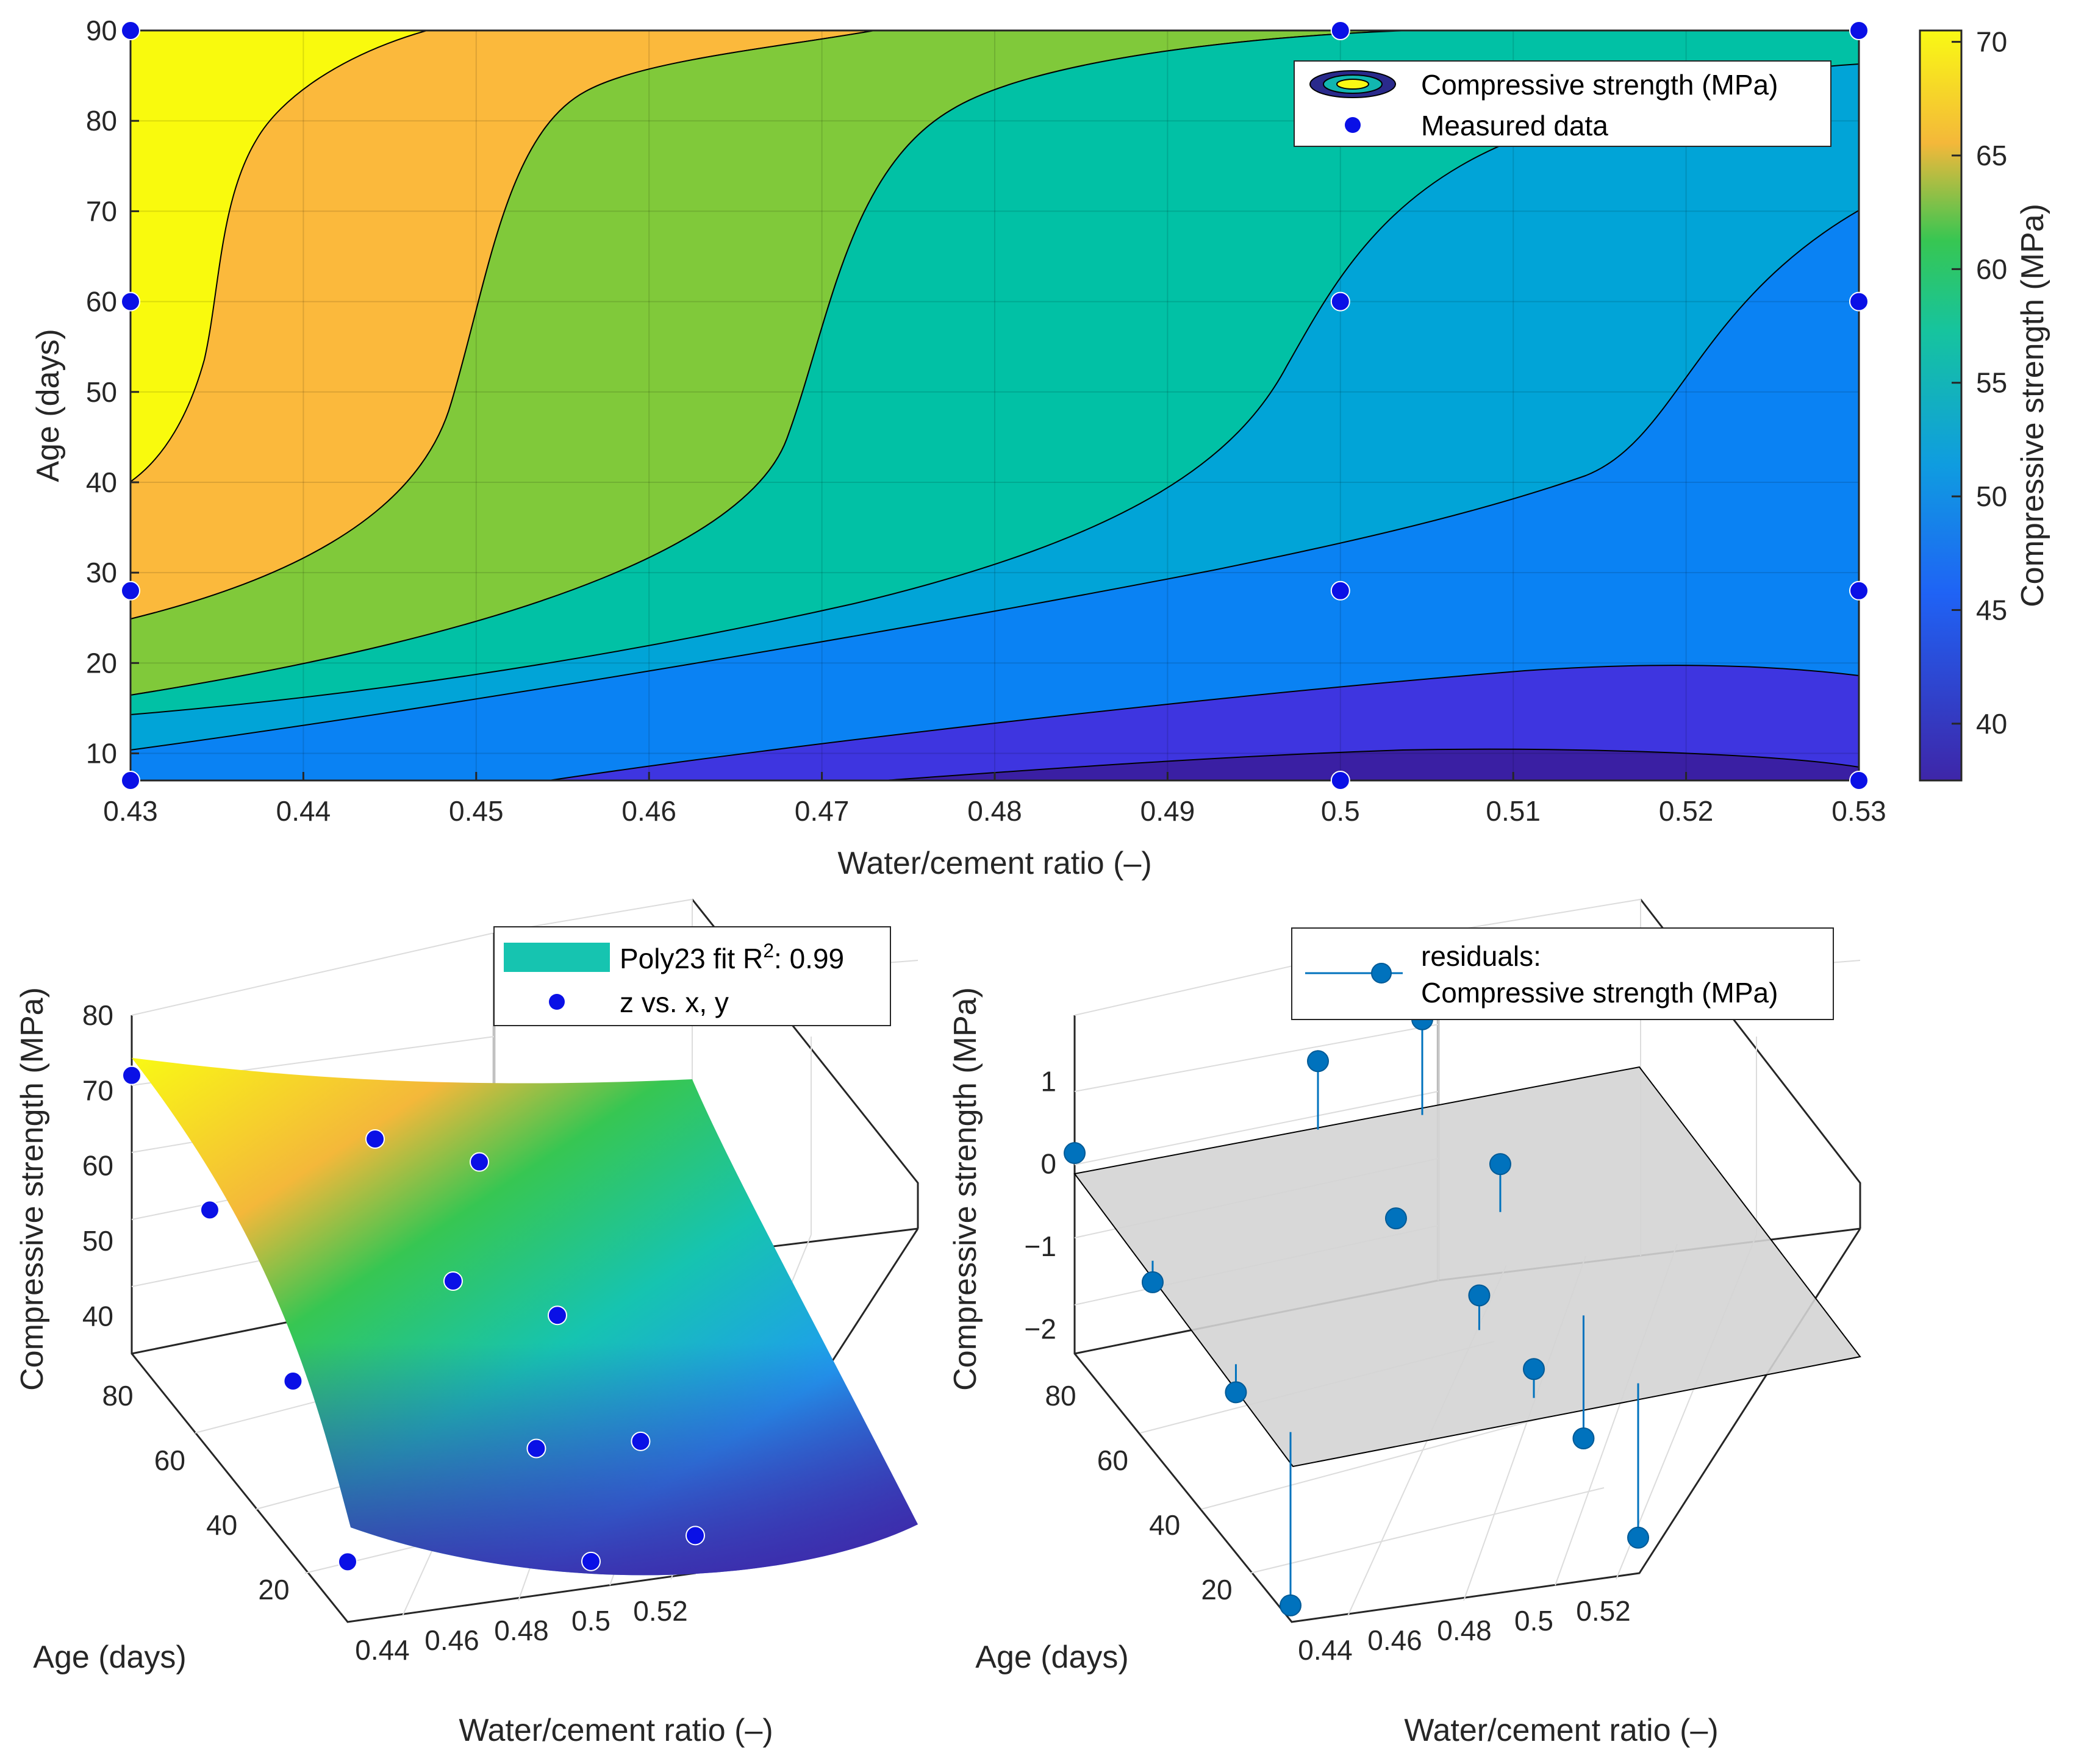  What do you see at coordinates (101, 30) in the screenshot?
I see `contour-y-tick-label: 90` at bounding box center [101, 30].